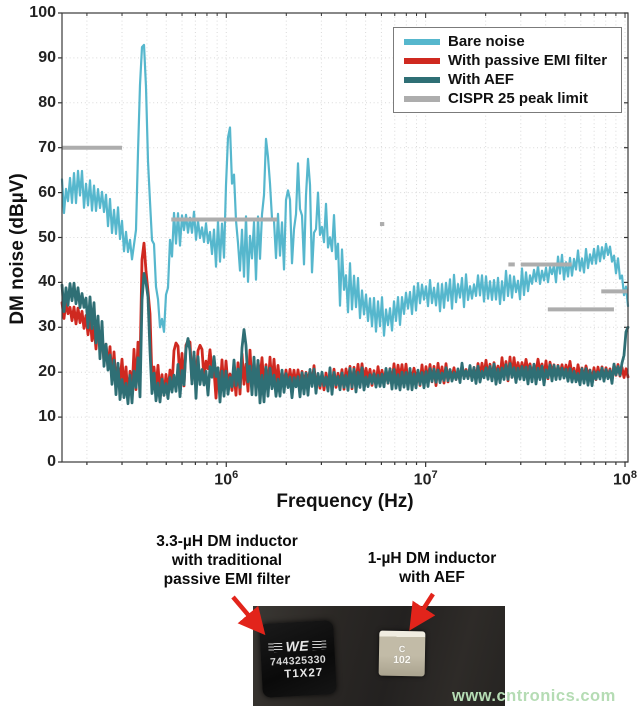  What do you see at coordinates (42, 12) in the screenshot?
I see `y-tick-label: 100` at bounding box center [42, 12].